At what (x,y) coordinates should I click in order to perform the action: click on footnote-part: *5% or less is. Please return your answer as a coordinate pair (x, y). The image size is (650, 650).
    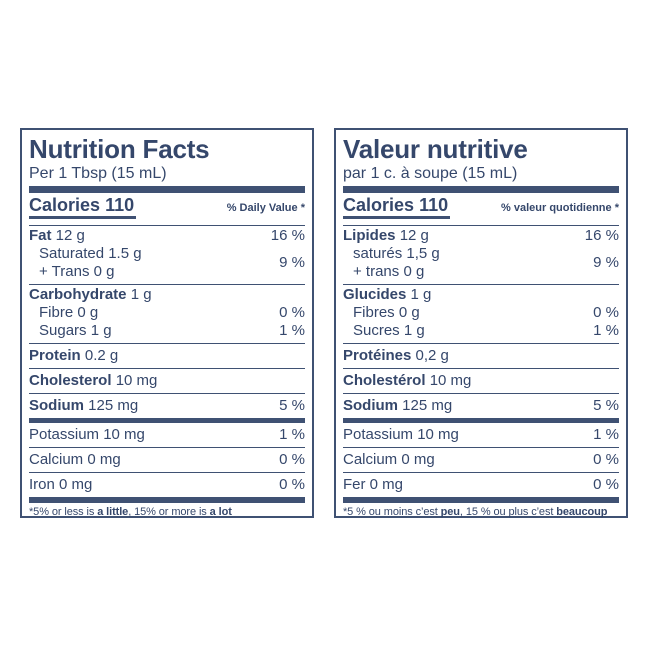
    Looking at the image, I should click on (63, 512).